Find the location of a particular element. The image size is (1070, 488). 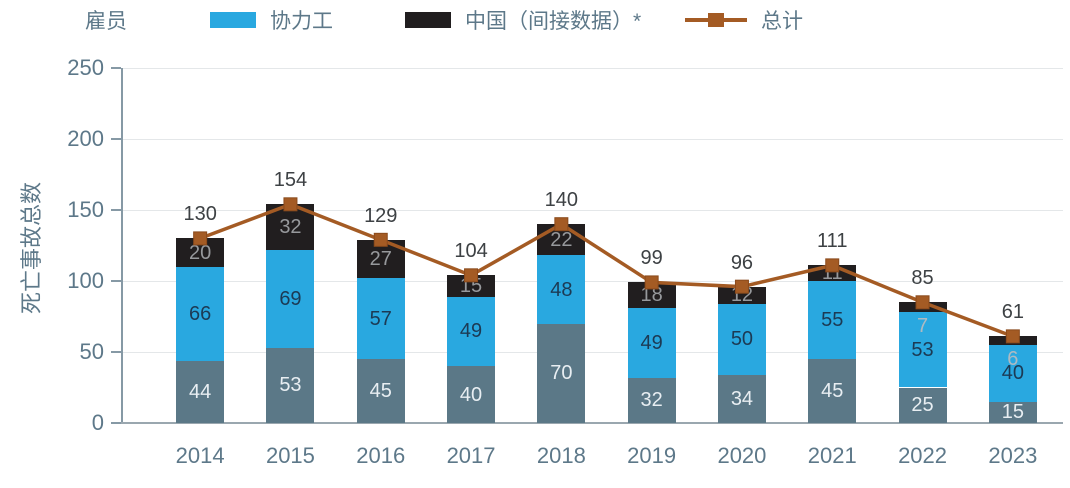

legend-label-contractor: 协力工 is located at coordinates (301, 21).